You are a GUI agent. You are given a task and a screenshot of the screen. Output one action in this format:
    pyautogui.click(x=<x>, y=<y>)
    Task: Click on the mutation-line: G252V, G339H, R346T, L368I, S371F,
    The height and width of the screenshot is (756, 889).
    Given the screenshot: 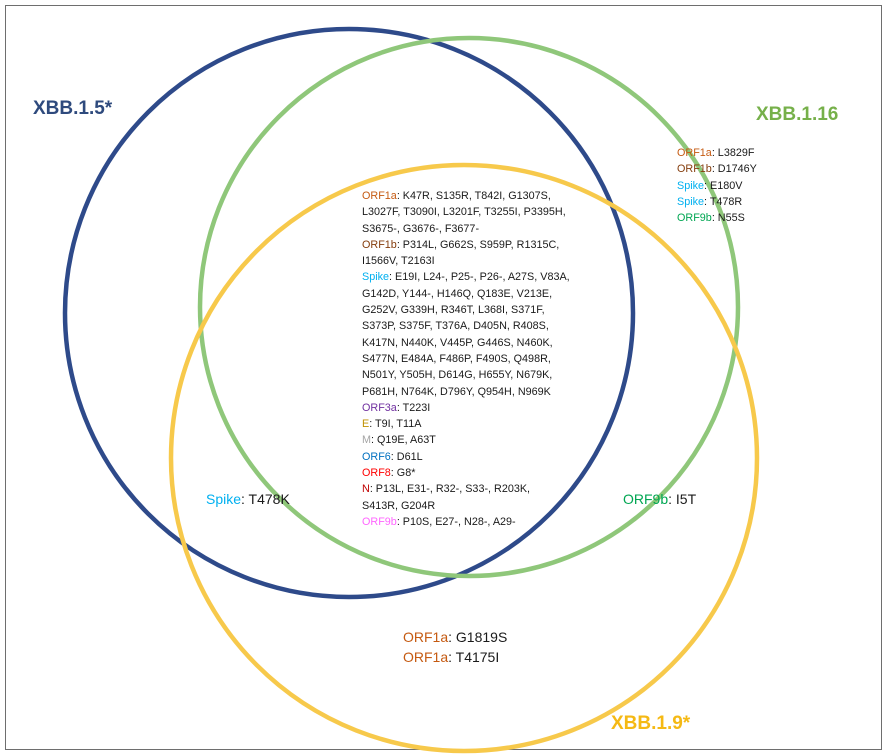 What is the action you would take?
    pyautogui.click(x=466, y=310)
    